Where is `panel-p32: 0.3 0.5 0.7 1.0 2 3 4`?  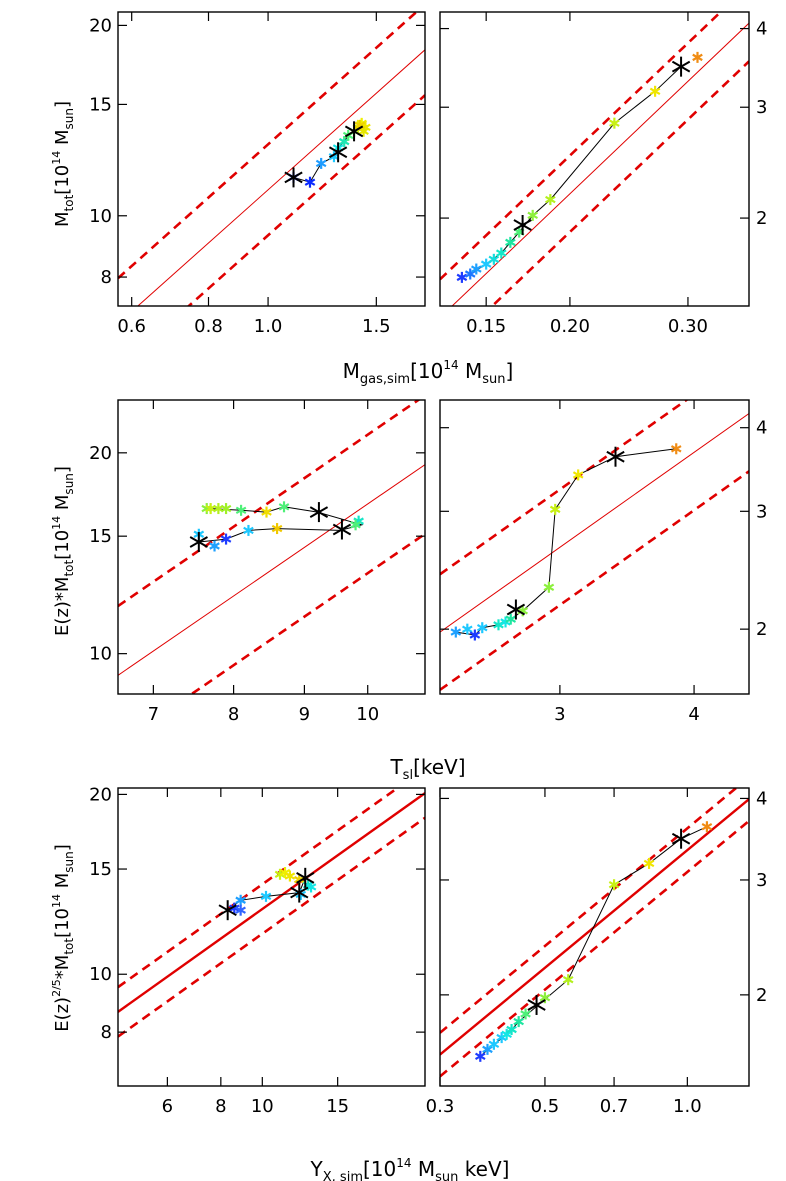
panel-p32: 0.3 0.5 0.7 1.0 2 3 4 is located at coordinates (596, 952).